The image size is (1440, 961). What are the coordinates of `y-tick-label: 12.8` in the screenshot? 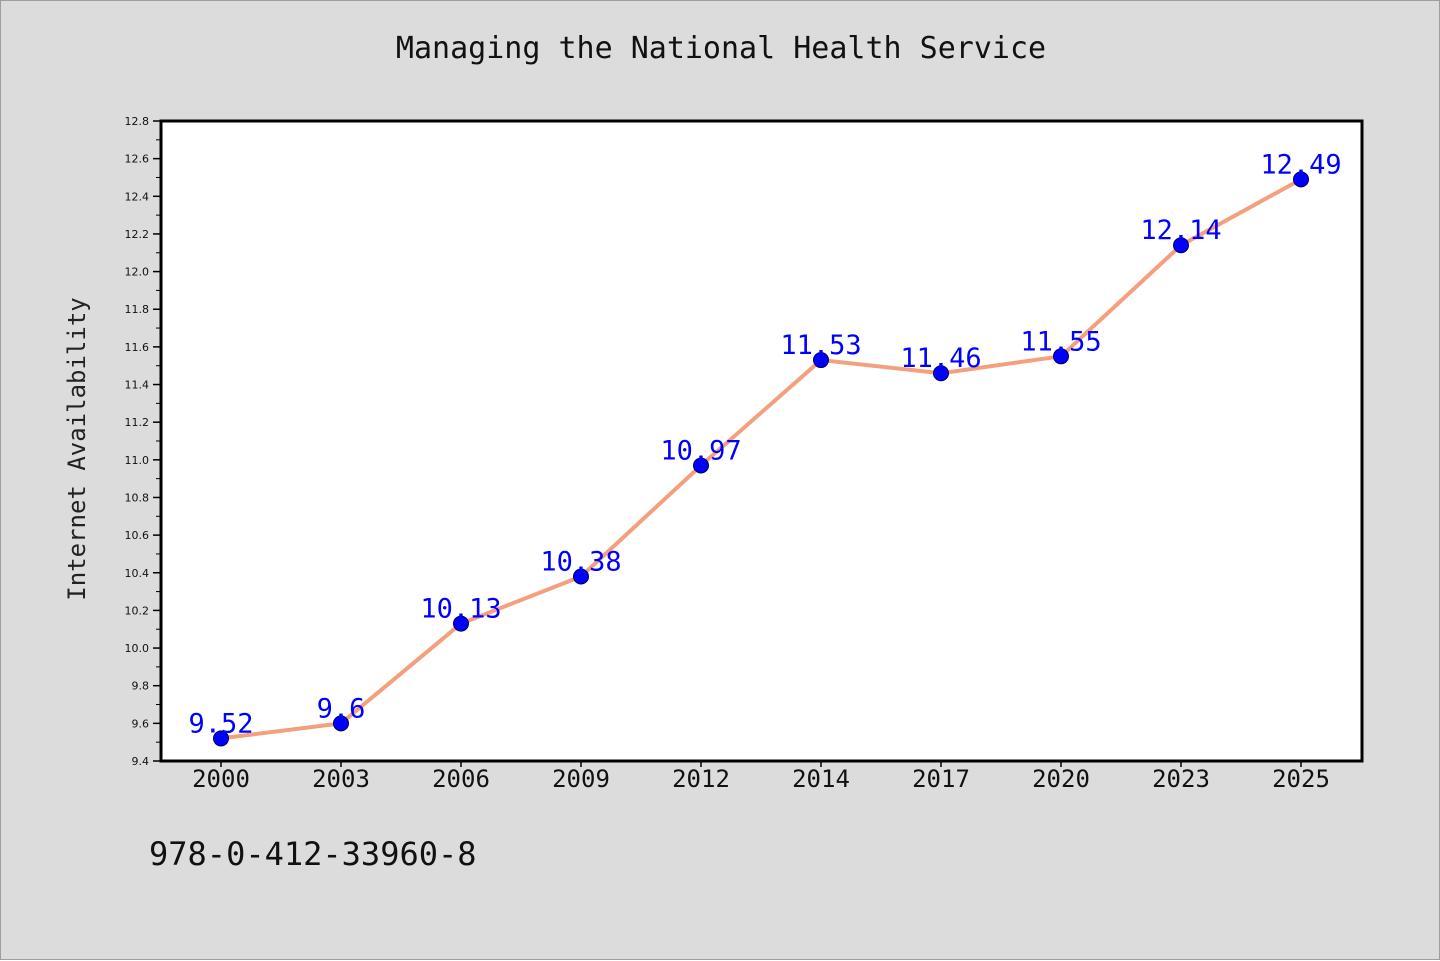 It's located at (137, 121).